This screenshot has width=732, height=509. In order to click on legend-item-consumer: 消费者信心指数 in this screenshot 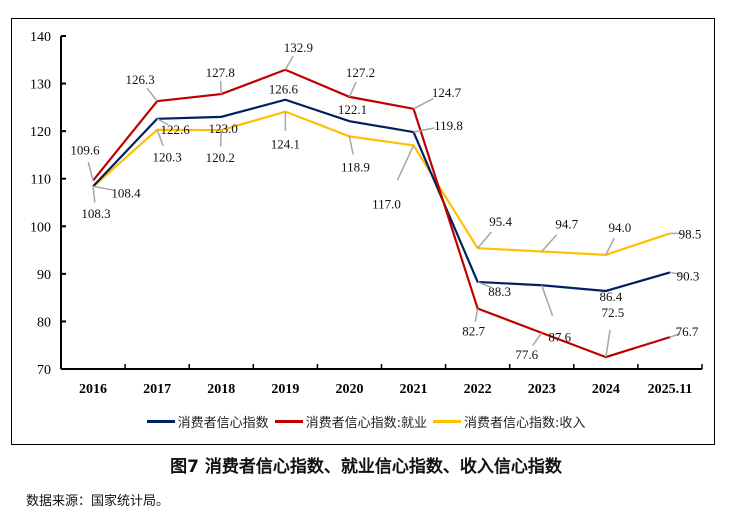, I will do `click(207, 421)`.